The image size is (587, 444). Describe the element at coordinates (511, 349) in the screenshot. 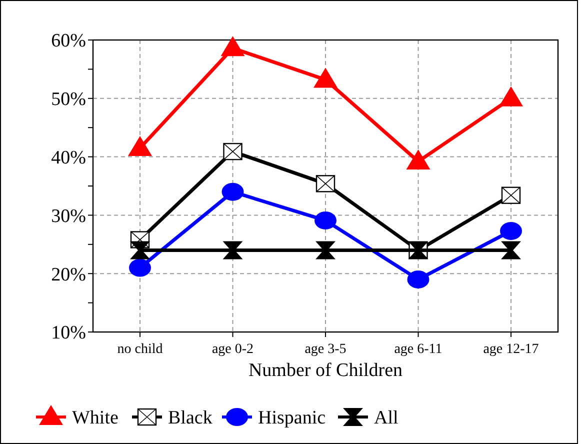

I see `x-tick-label: age 12-17` at that location.